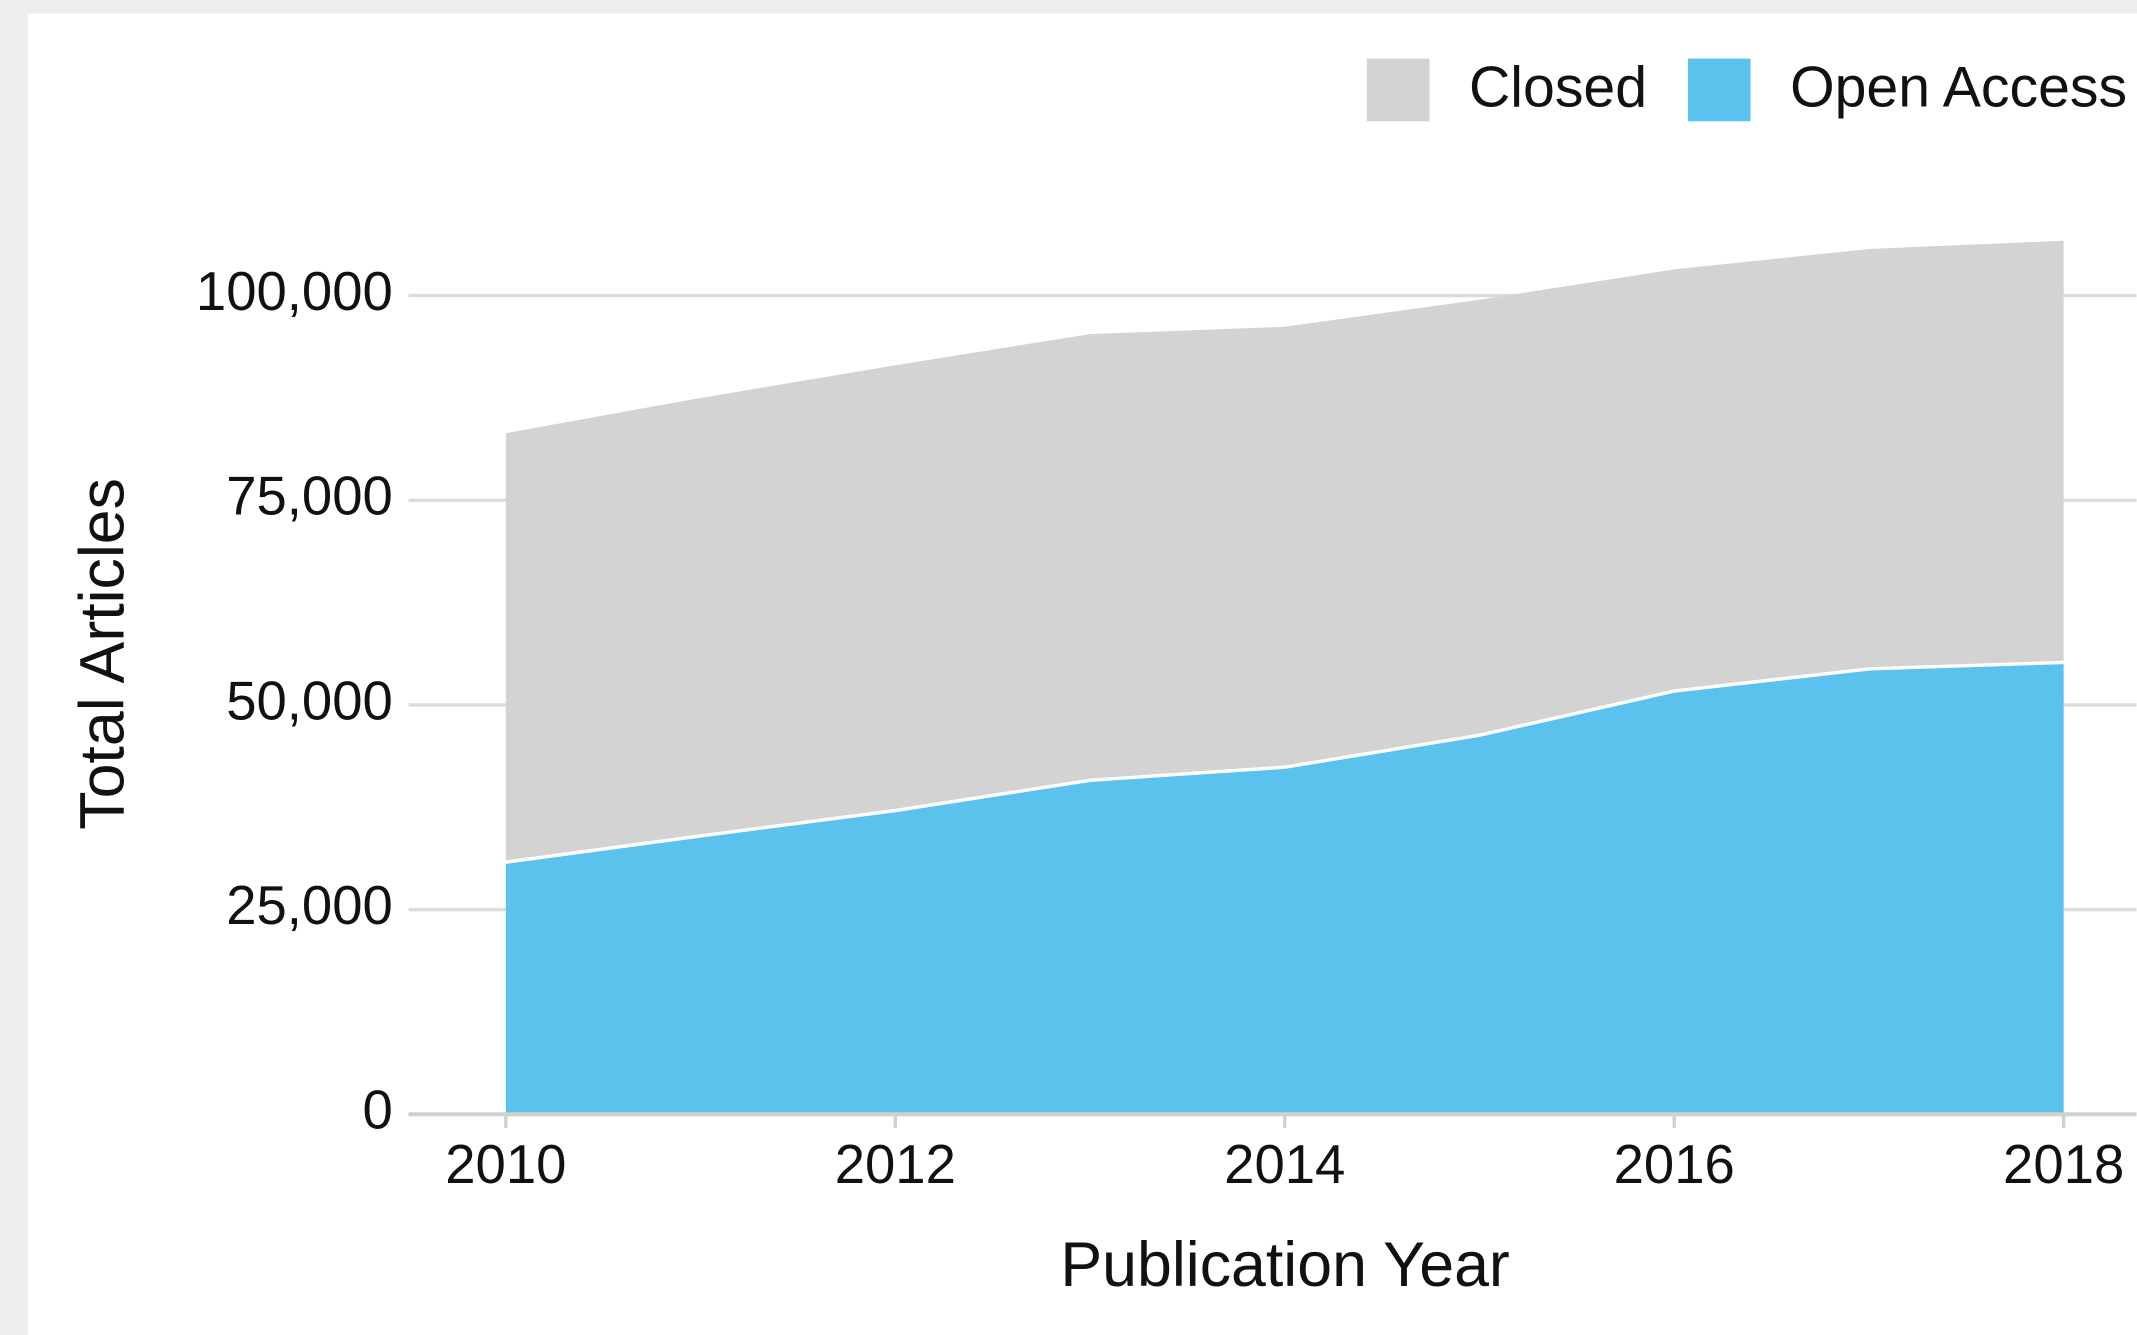 The width and height of the screenshot is (2137, 1335). What do you see at coordinates (309, 496) in the screenshot?
I see `y-tick-label: 75,000` at bounding box center [309, 496].